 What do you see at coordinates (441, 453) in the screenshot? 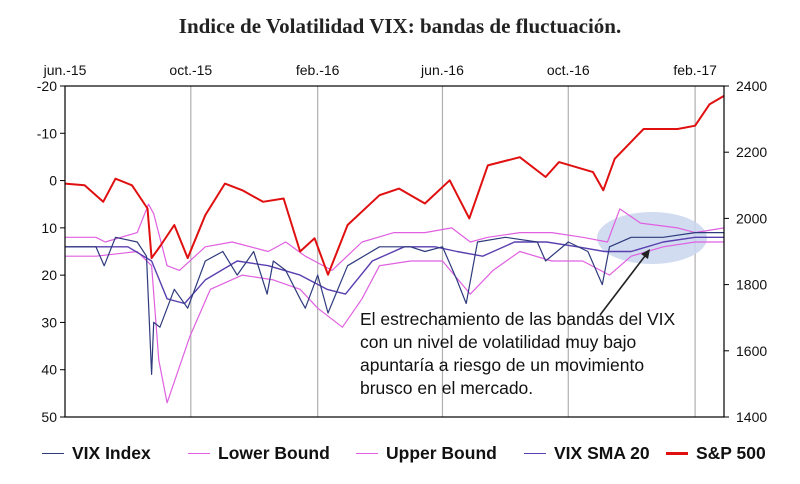
I see `legend-label: Upper Bound` at bounding box center [441, 453].